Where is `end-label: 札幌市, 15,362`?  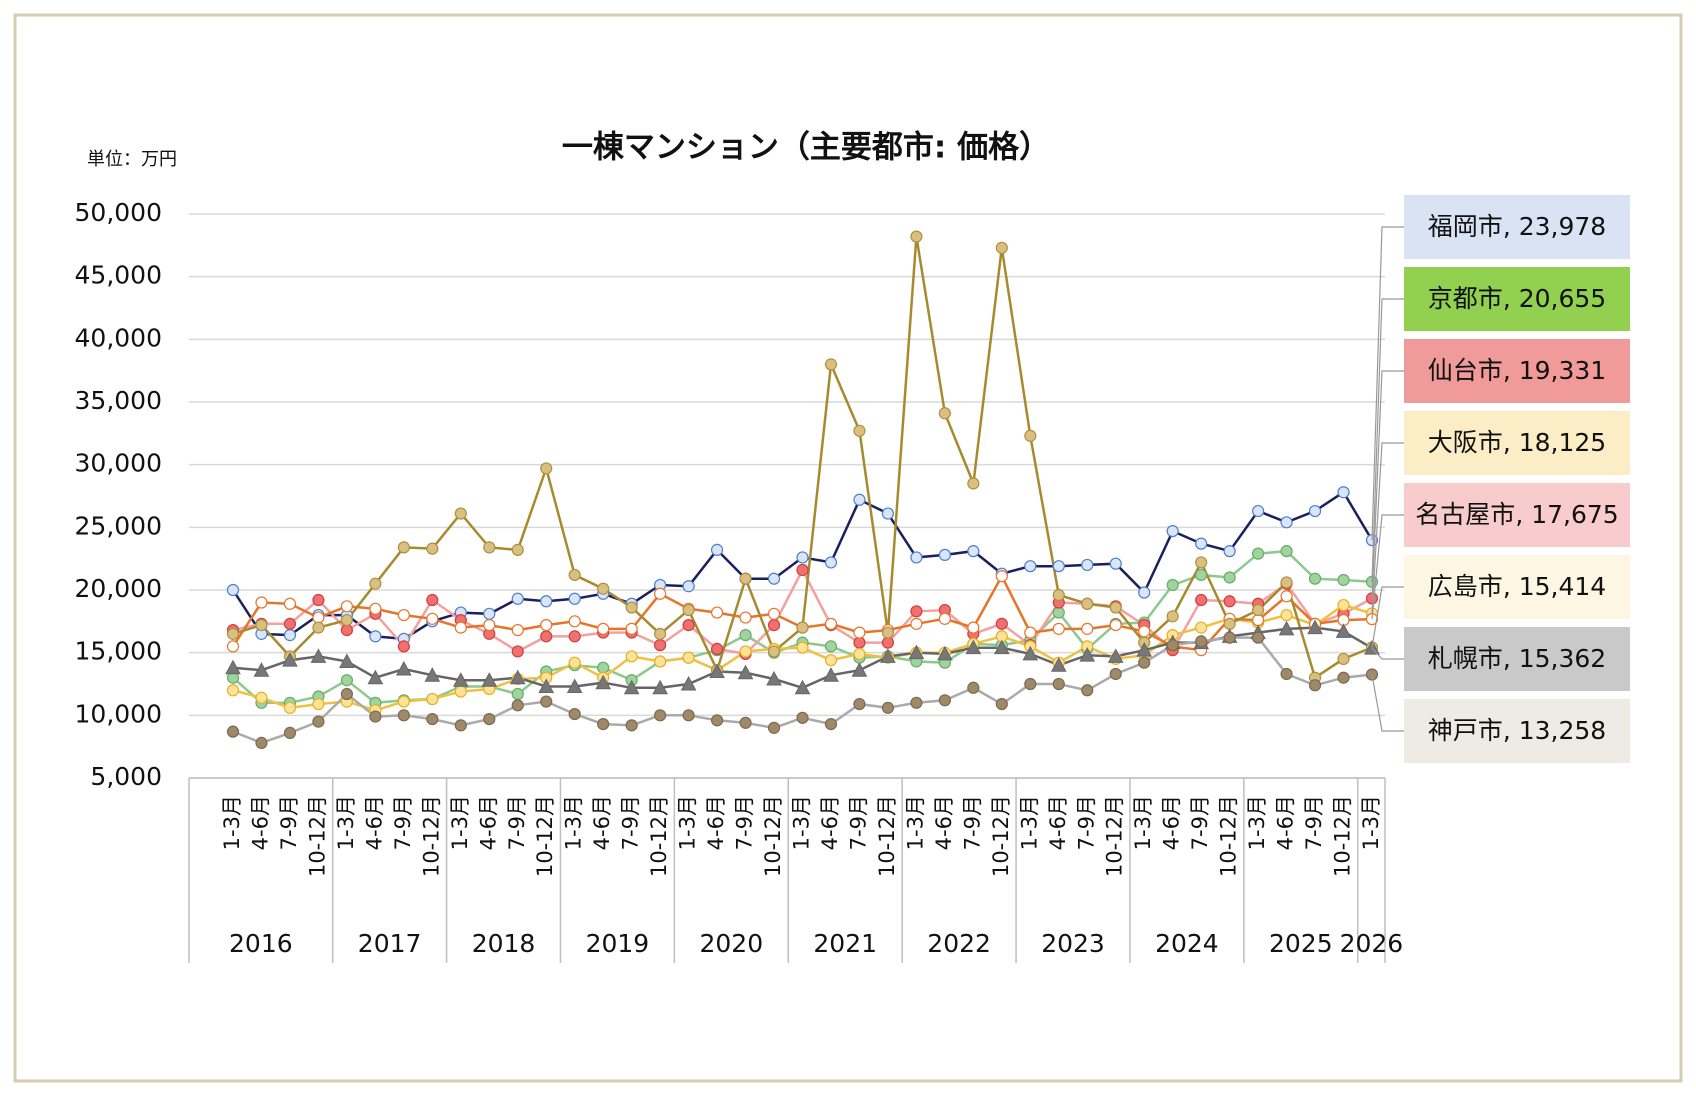 end-label: 札幌市, 15,362 is located at coordinates (1517, 658).